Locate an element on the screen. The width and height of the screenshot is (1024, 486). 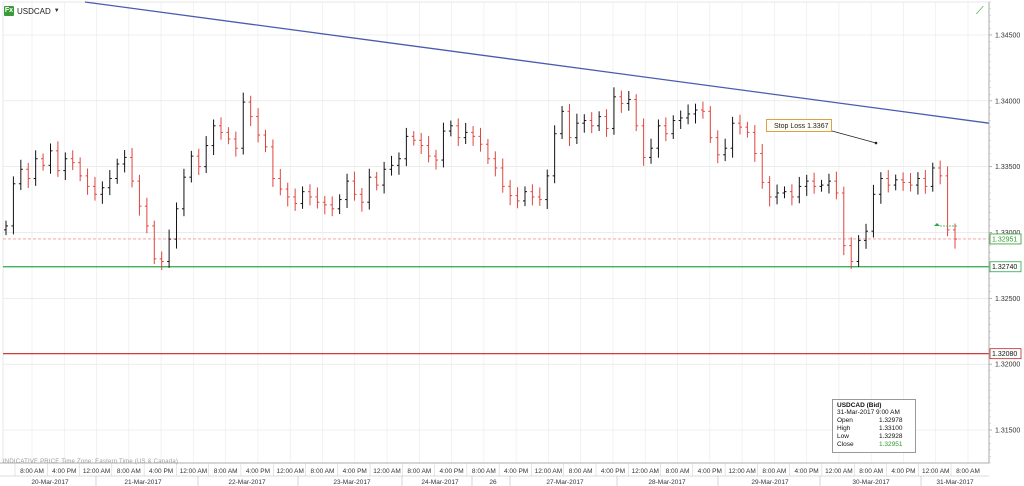
info-row-label: Close is located at coordinates (845, 444).